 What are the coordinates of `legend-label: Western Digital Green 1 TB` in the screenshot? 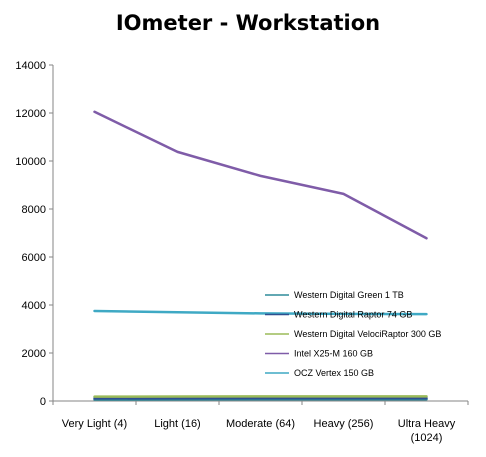 It's located at (349, 295).